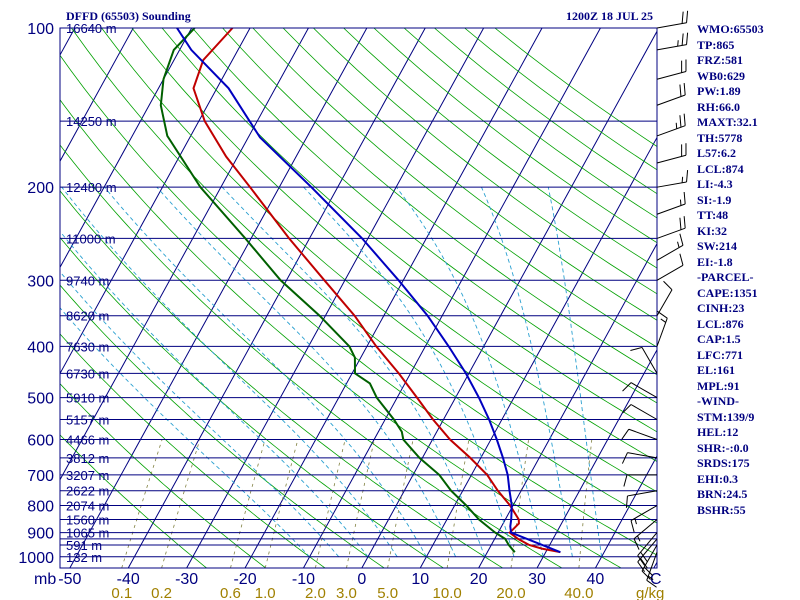  What do you see at coordinates (230, 592) in the screenshot?
I see `mixing-ratio-label: 0.6` at bounding box center [230, 592].